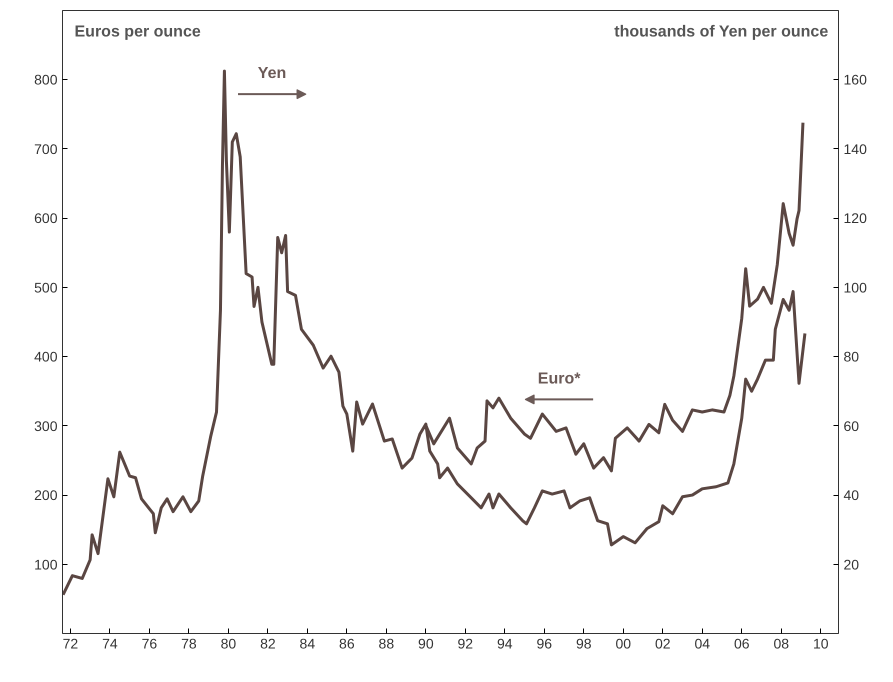 This screenshot has height=682, width=893. What do you see at coordinates (702, 644) in the screenshot?
I see `x-tick-label: 04` at bounding box center [702, 644].